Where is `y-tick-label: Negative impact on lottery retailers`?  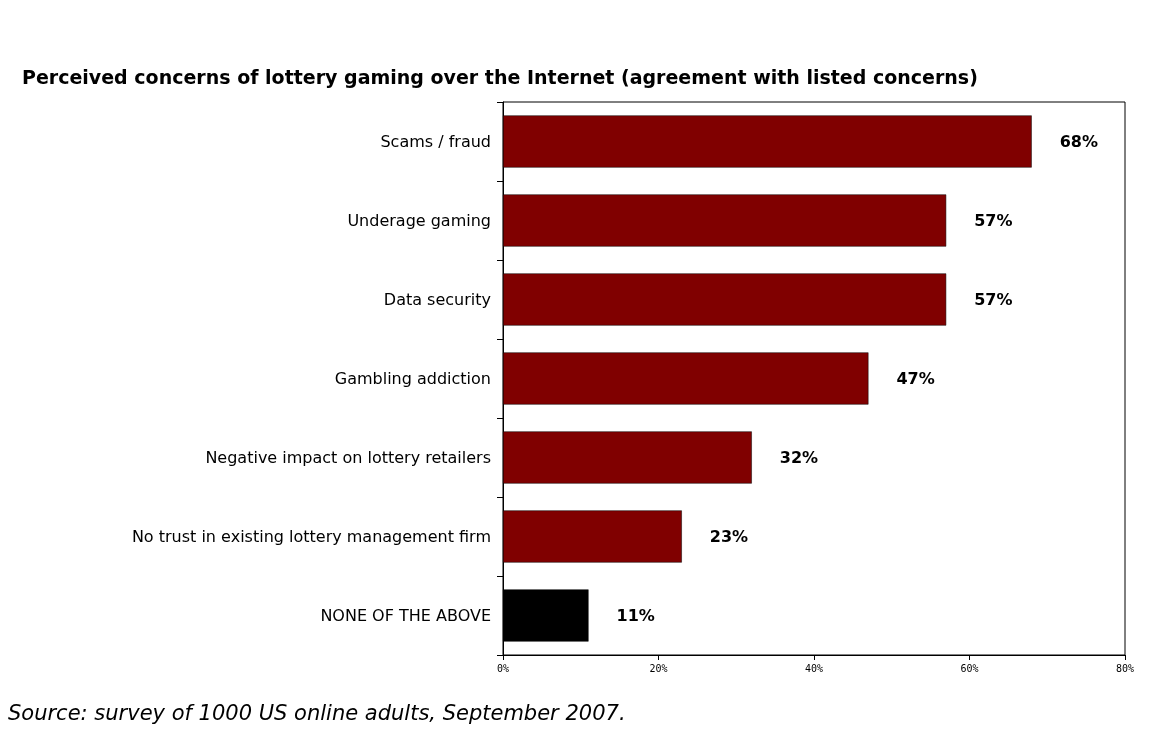 y-tick-label: Negative impact on lottery retailers is located at coordinates (348, 457).